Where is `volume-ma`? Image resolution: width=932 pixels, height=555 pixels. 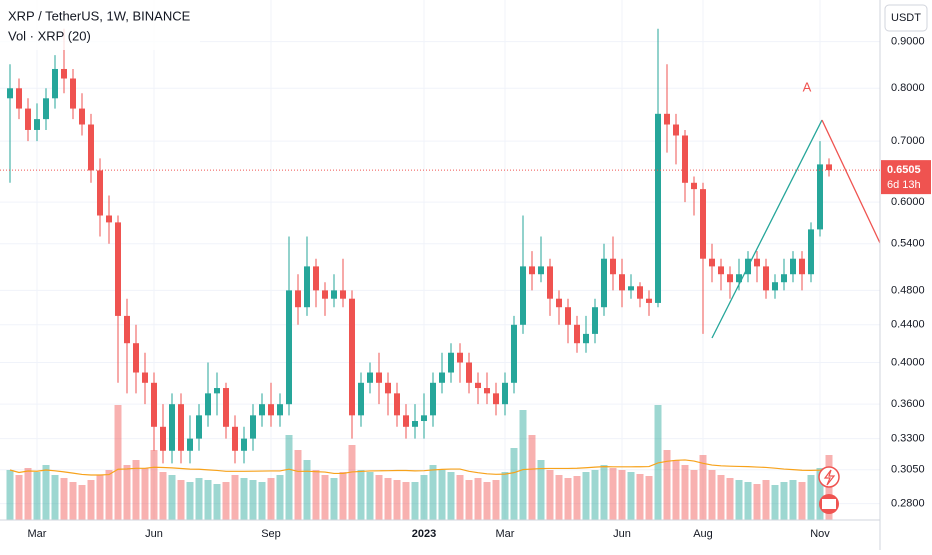
volume-ma is located at coordinates (419, 467).